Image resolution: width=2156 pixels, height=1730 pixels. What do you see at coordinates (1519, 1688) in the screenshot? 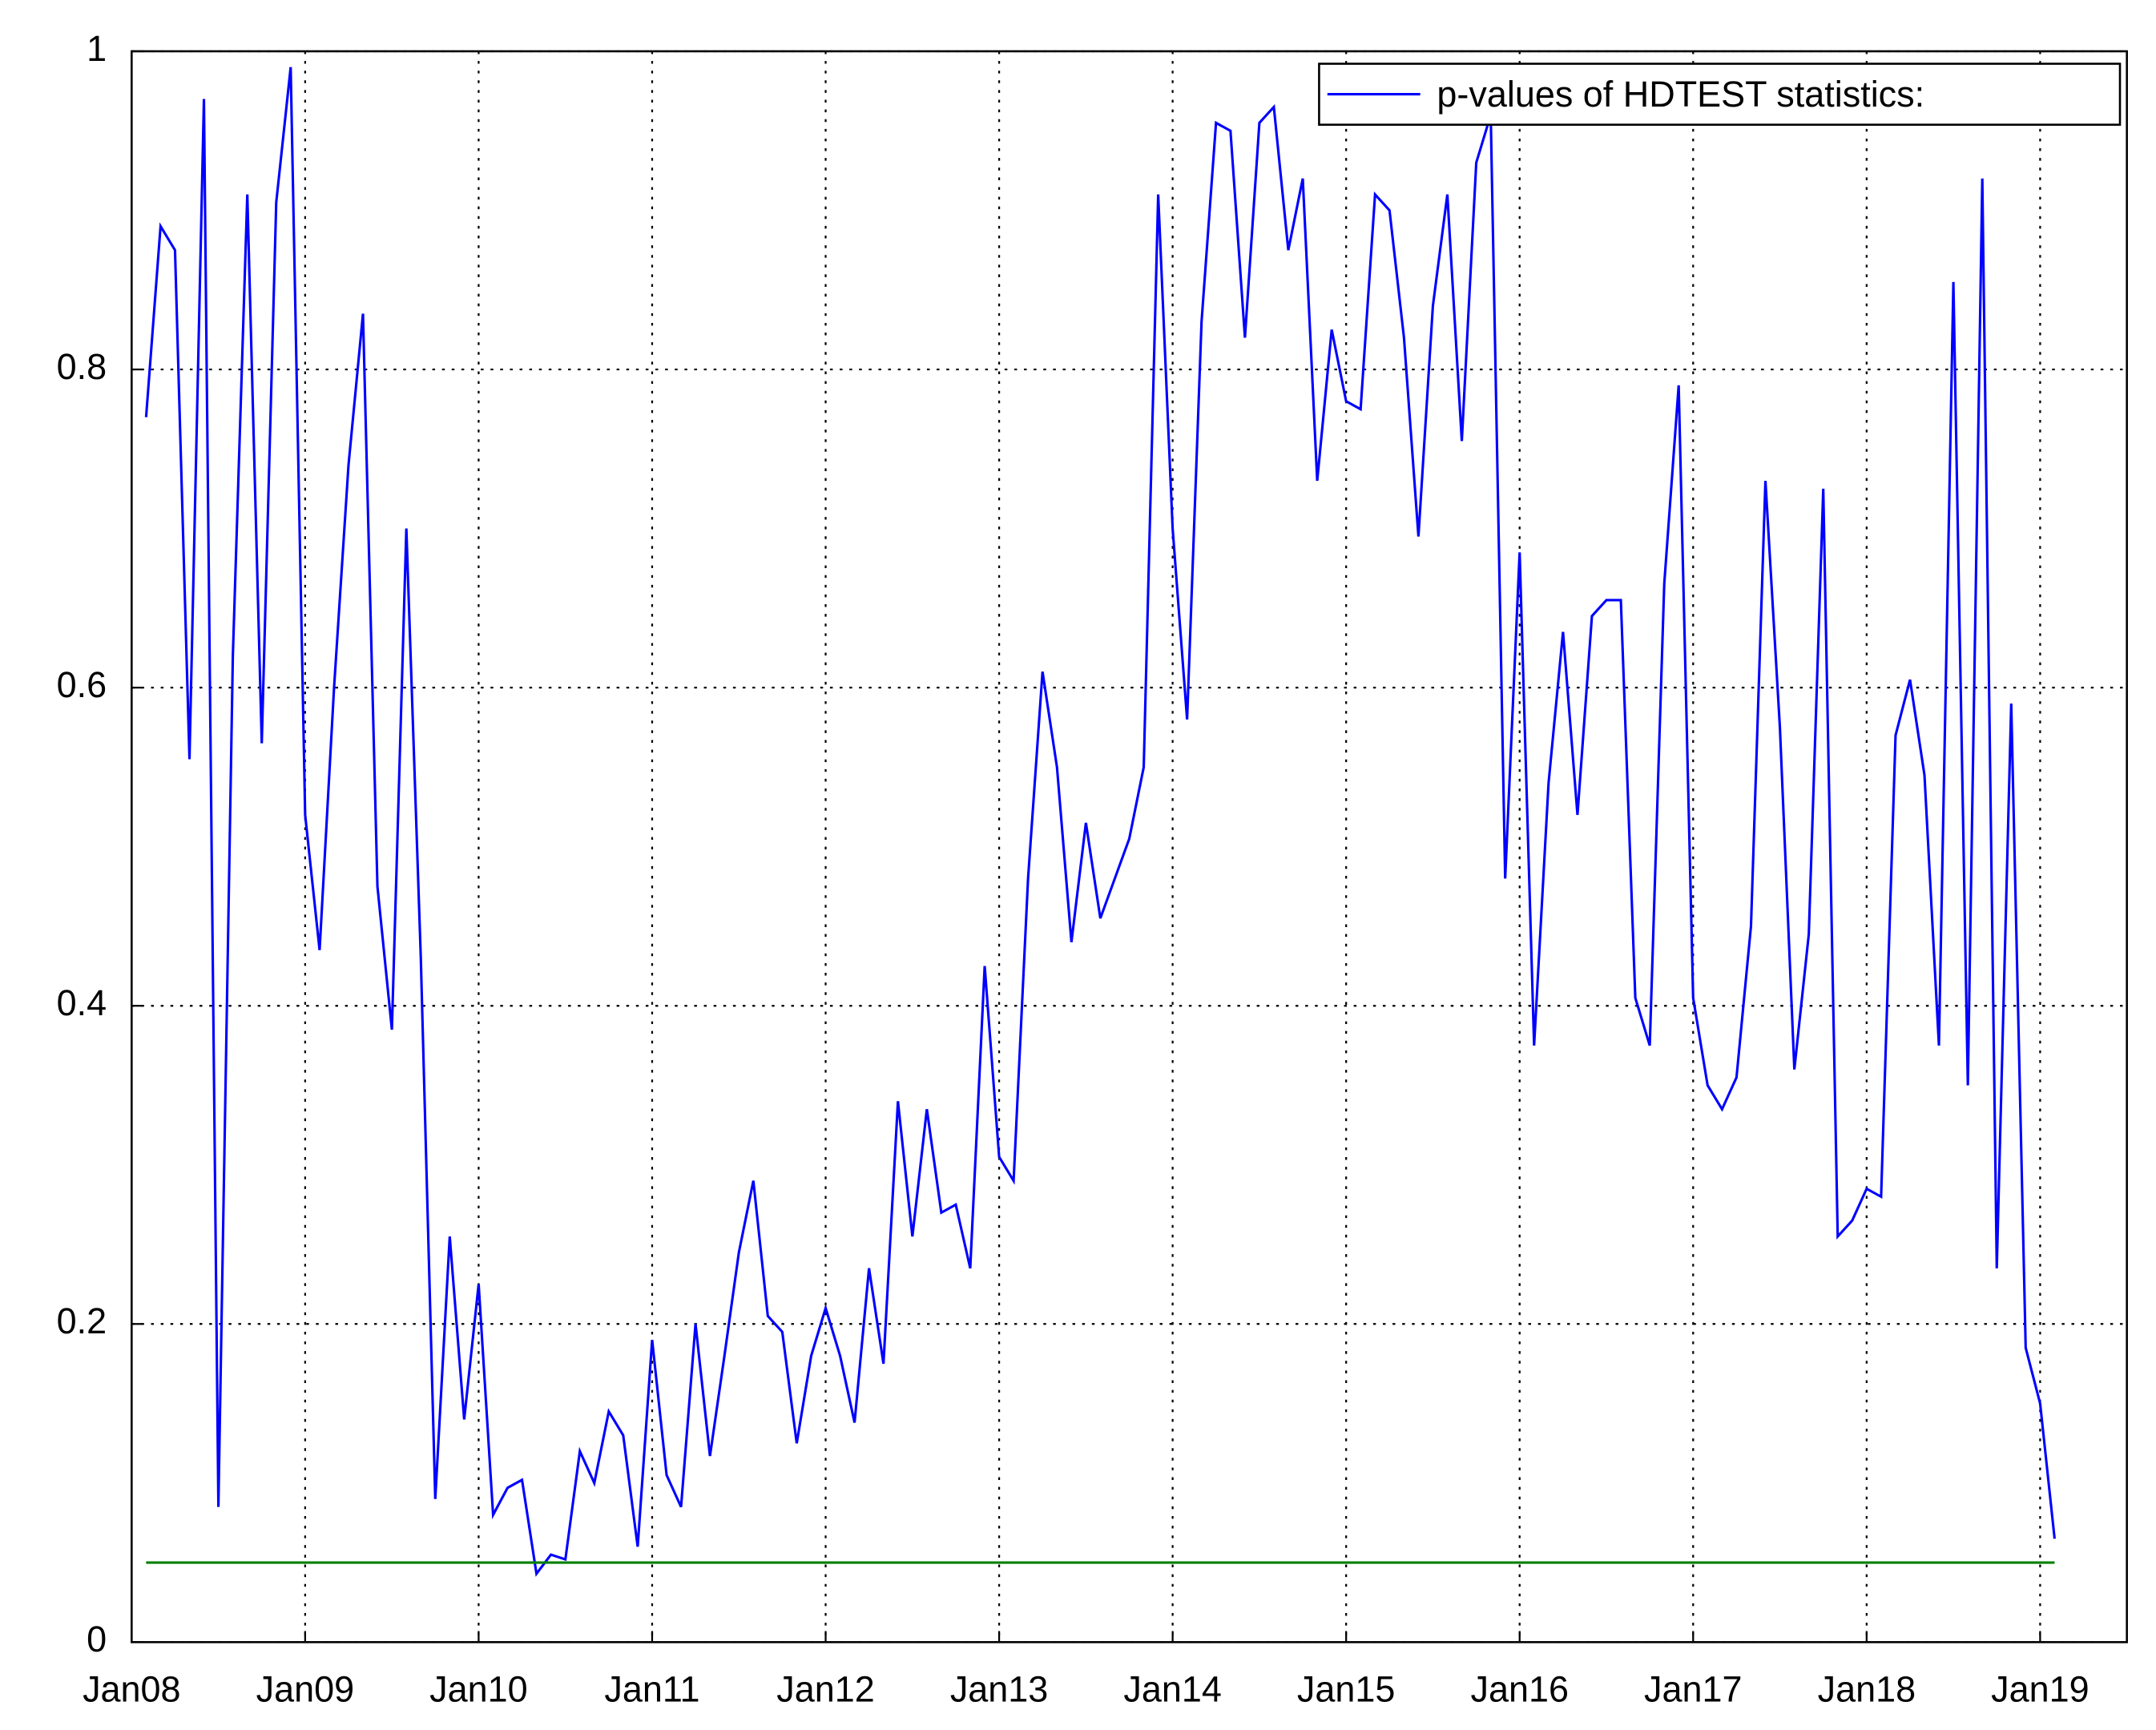
I see `x-tick-label: Jan16` at bounding box center [1519, 1688].